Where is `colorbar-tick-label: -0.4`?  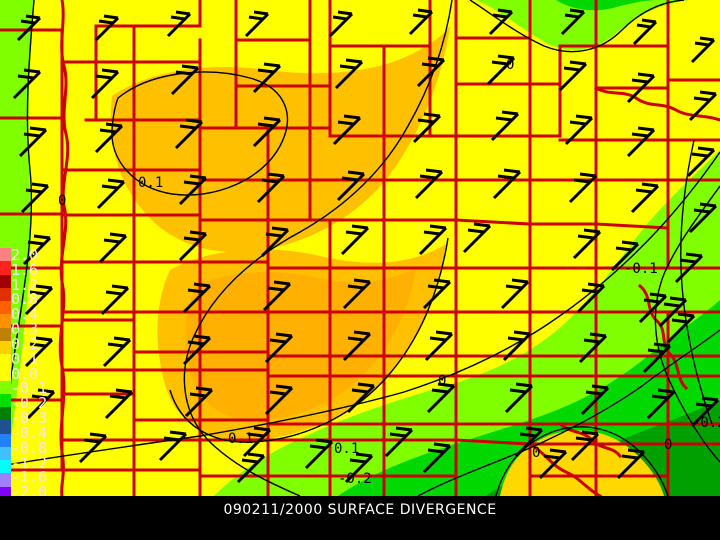 colorbar-tick-label: -0.4 is located at coordinates (29, 432).